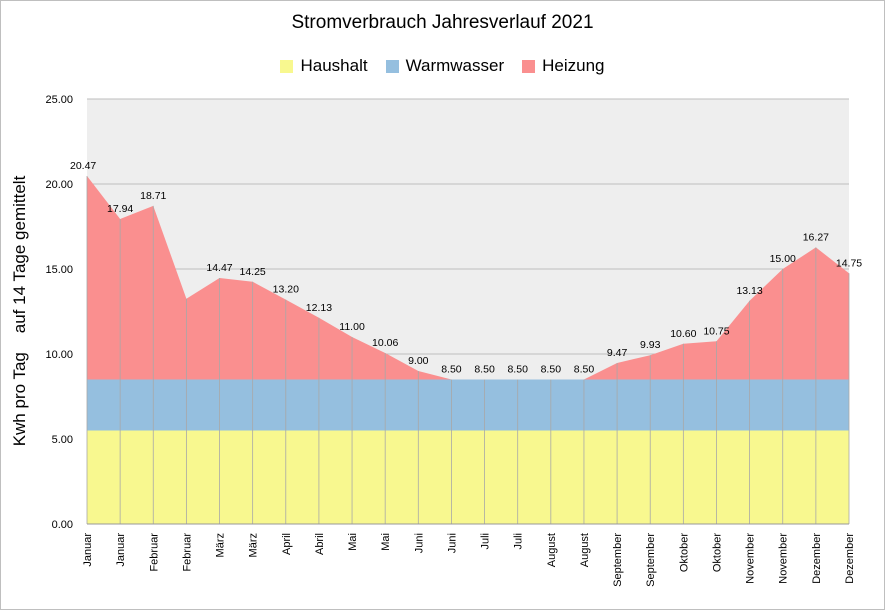 The width and height of the screenshot is (885, 610). I want to click on data-label: 20.47, so click(83, 166).